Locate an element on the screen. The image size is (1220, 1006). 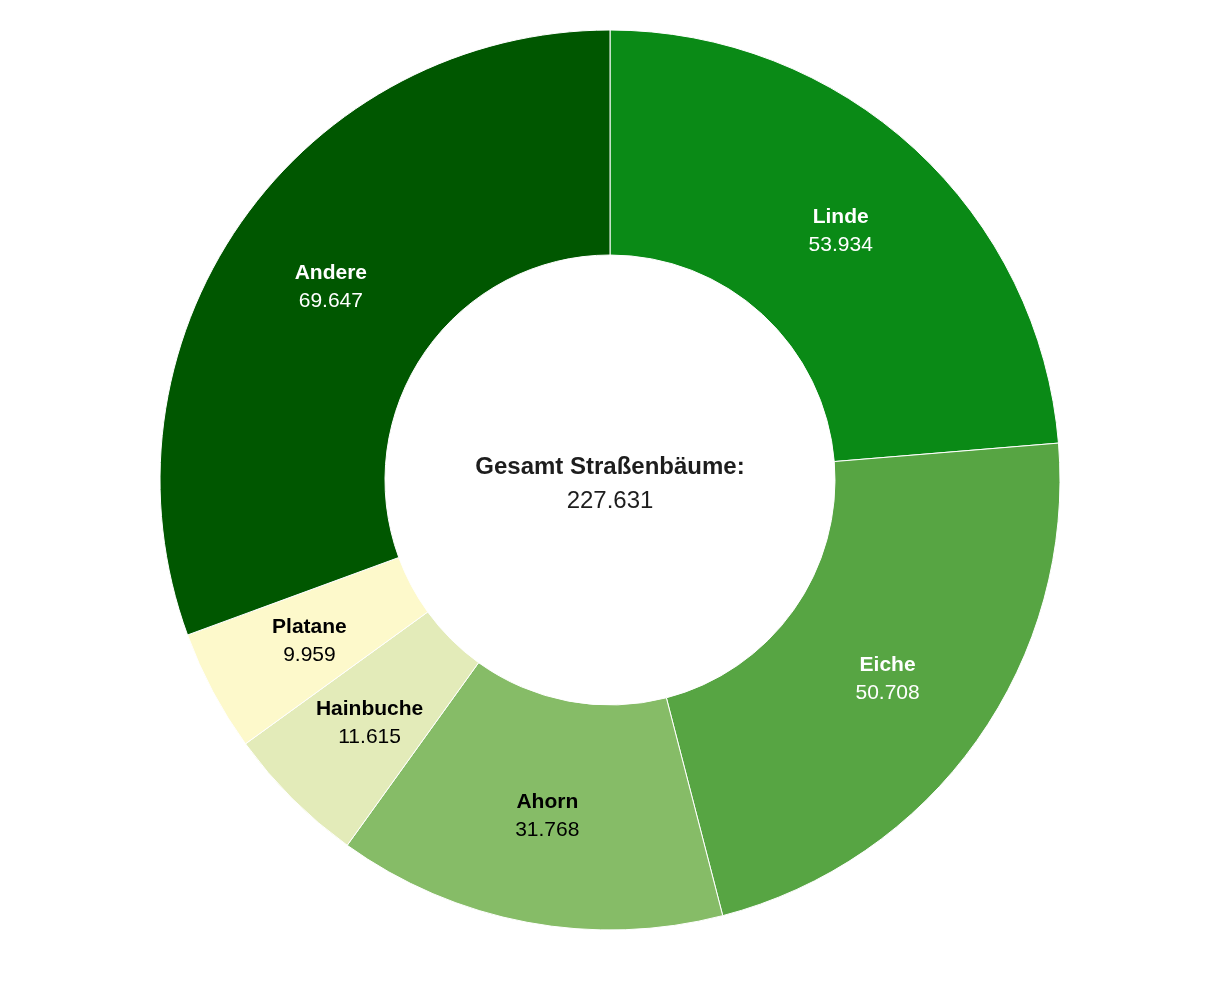
slice-label: Eiche is located at coordinates (887, 663).